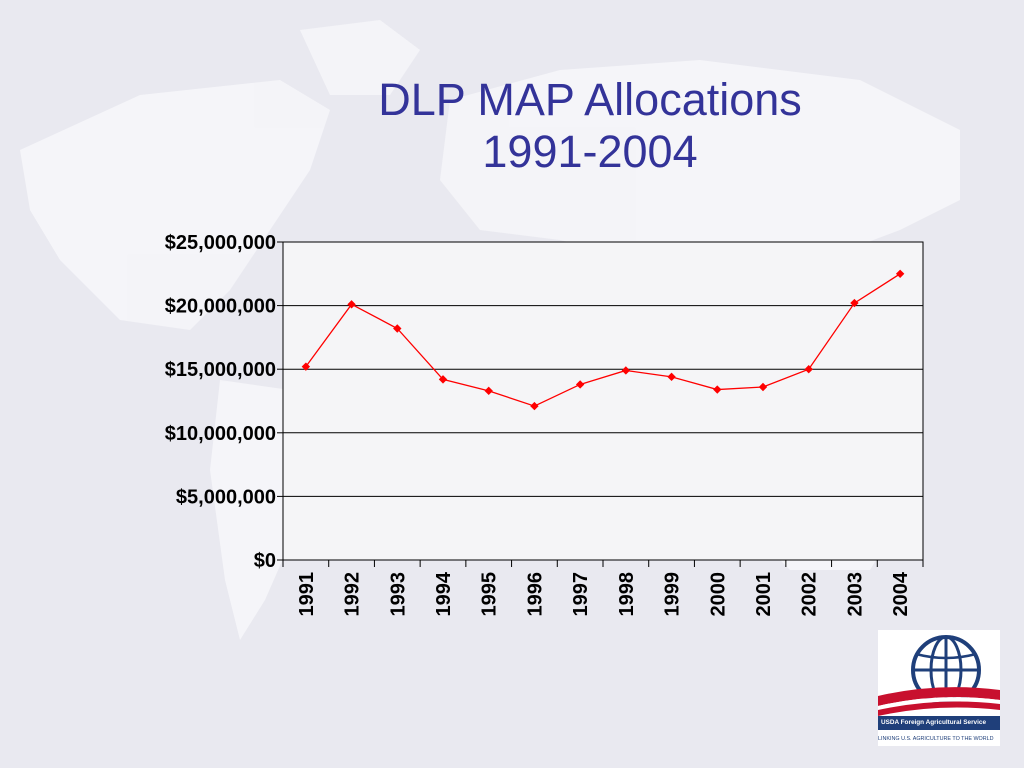 The height and width of the screenshot is (768, 1024). I want to click on data-point-2000, so click(717, 389).